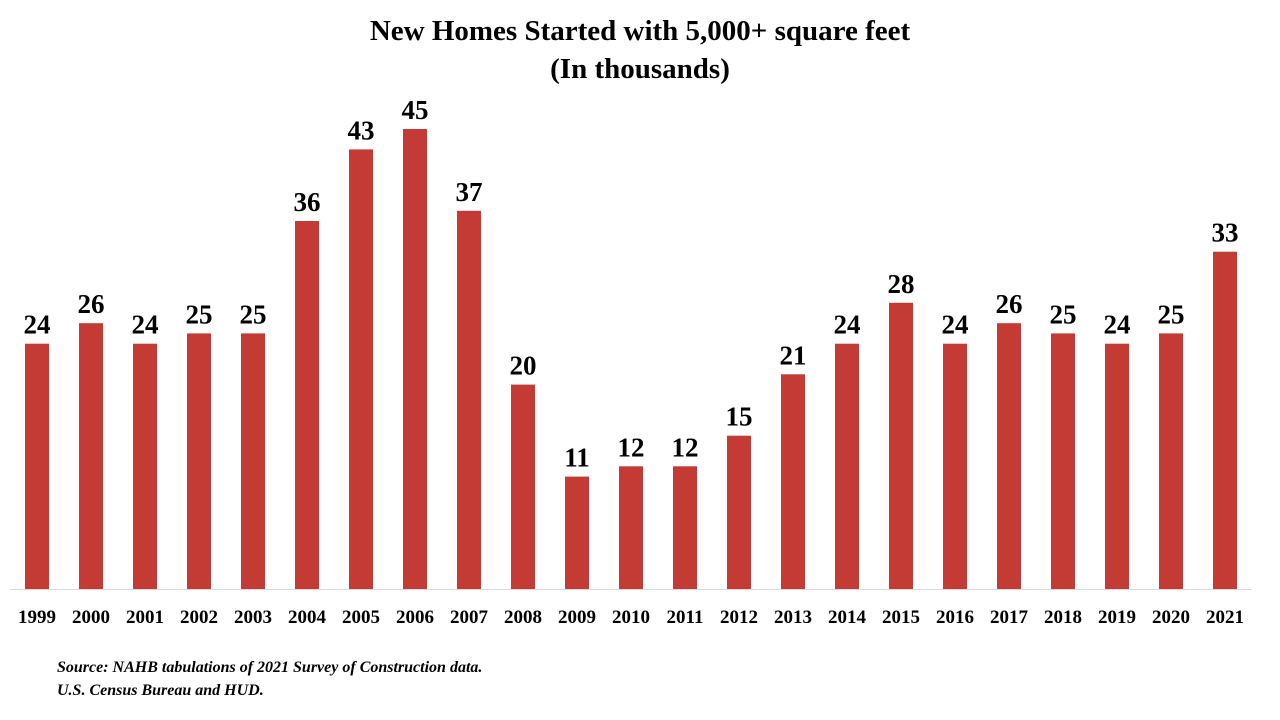  Describe the element at coordinates (685, 447) in the screenshot. I see `data-label-2011: 12` at that location.